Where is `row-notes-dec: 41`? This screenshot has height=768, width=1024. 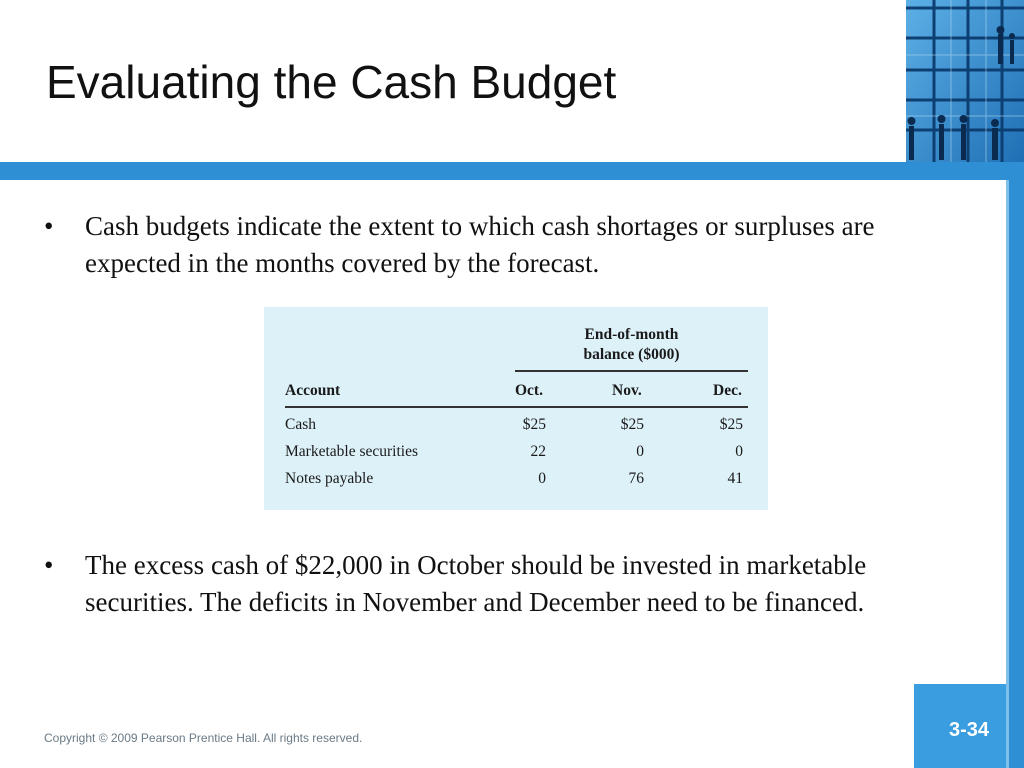 row-notes-dec: 41 is located at coordinates (735, 478).